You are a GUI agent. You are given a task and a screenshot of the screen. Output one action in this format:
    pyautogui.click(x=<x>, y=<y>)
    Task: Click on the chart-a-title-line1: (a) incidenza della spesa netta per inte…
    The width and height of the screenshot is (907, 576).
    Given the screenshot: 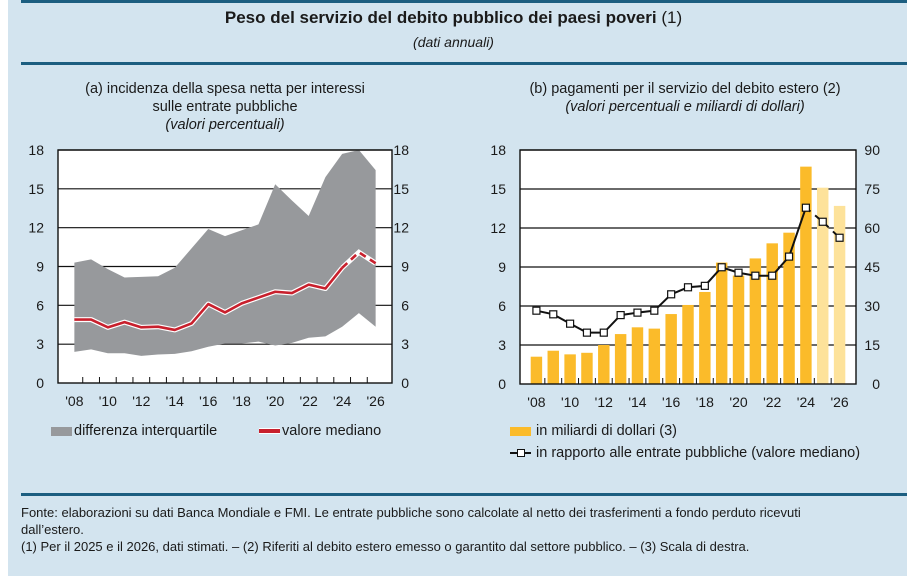 What is the action you would take?
    pyautogui.click(x=225, y=89)
    